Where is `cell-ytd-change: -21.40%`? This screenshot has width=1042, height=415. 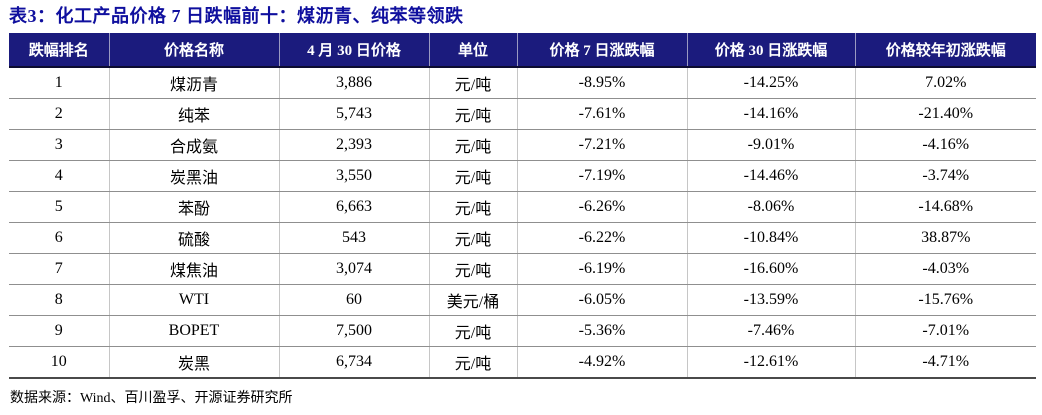 cell-ytd-change: -21.40% is located at coordinates (945, 114).